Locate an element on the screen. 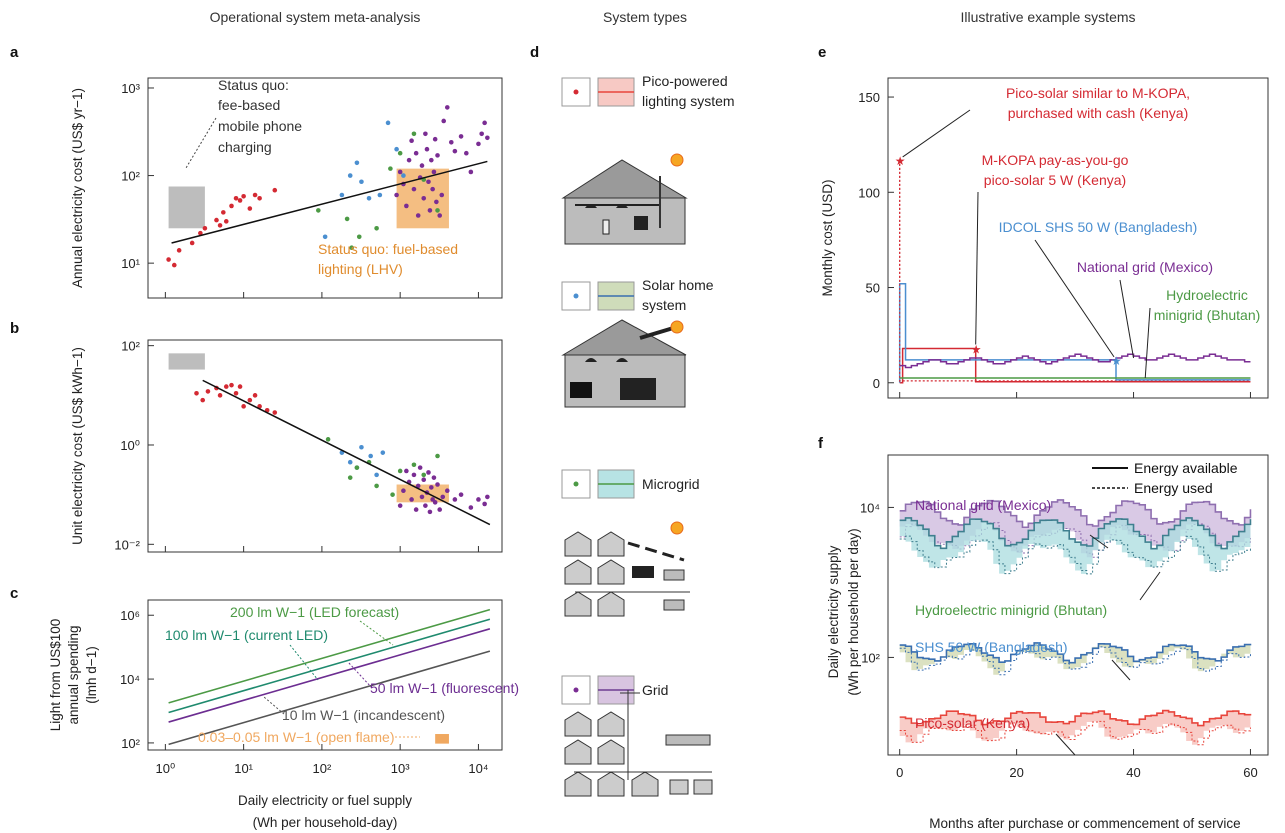  f-ytick-label: 10⁴ is located at coordinates (870, 507).